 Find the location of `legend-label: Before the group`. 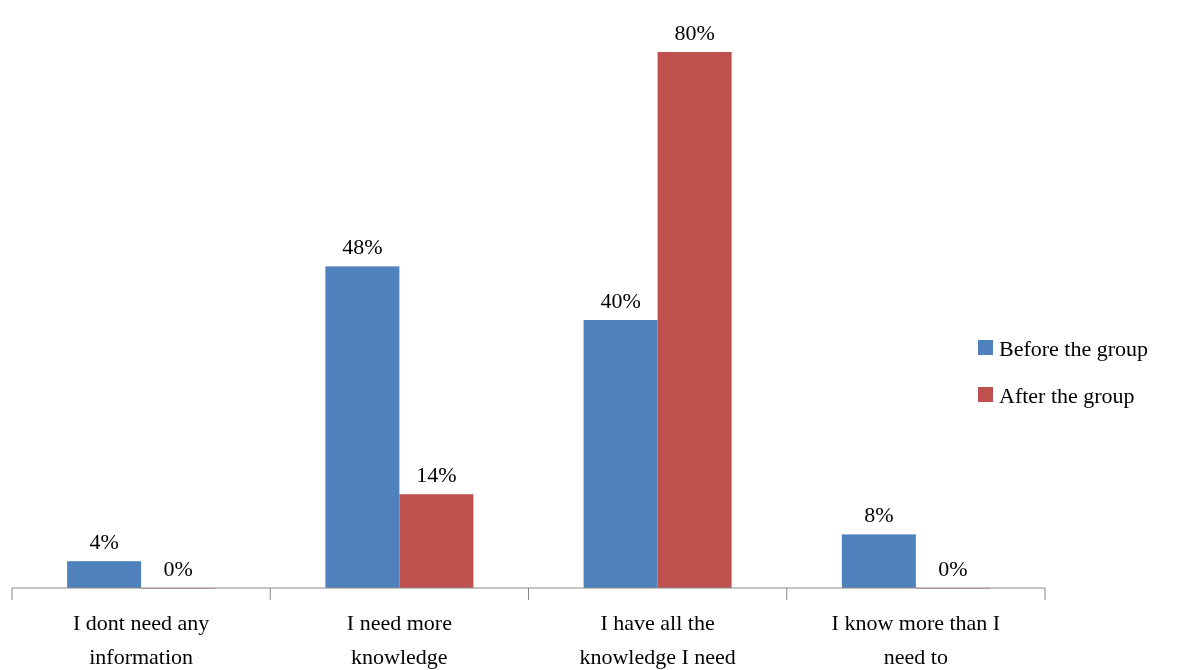

legend-label: Before the group is located at coordinates (1074, 348).